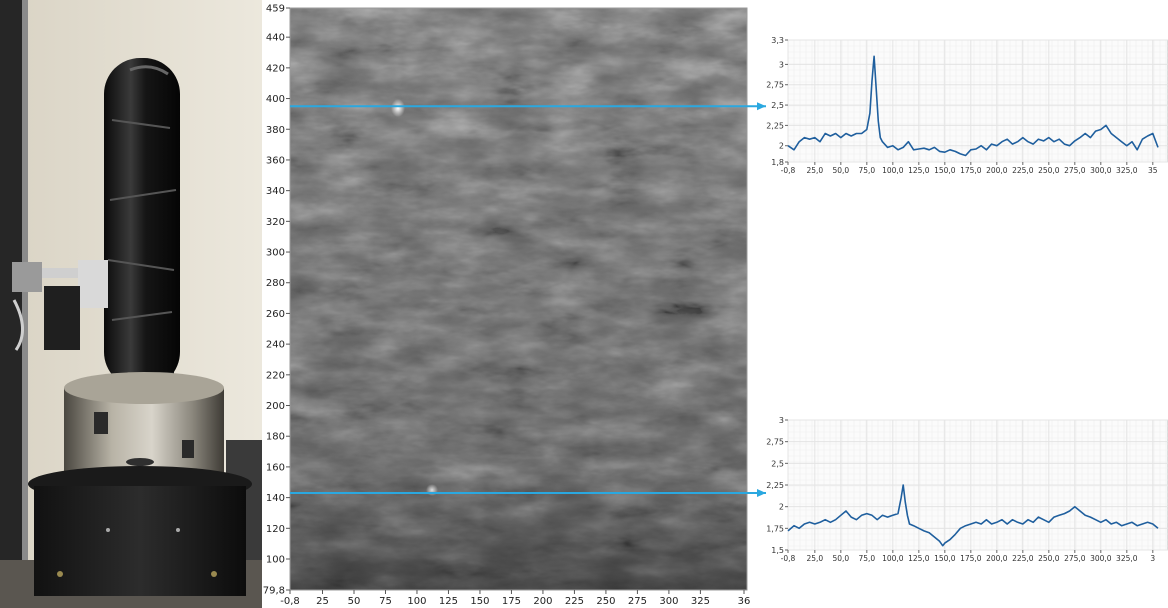  What do you see at coordinates (275, 406) in the screenshot?
I see `scan-y-tick-label: 200` at bounding box center [275, 406].